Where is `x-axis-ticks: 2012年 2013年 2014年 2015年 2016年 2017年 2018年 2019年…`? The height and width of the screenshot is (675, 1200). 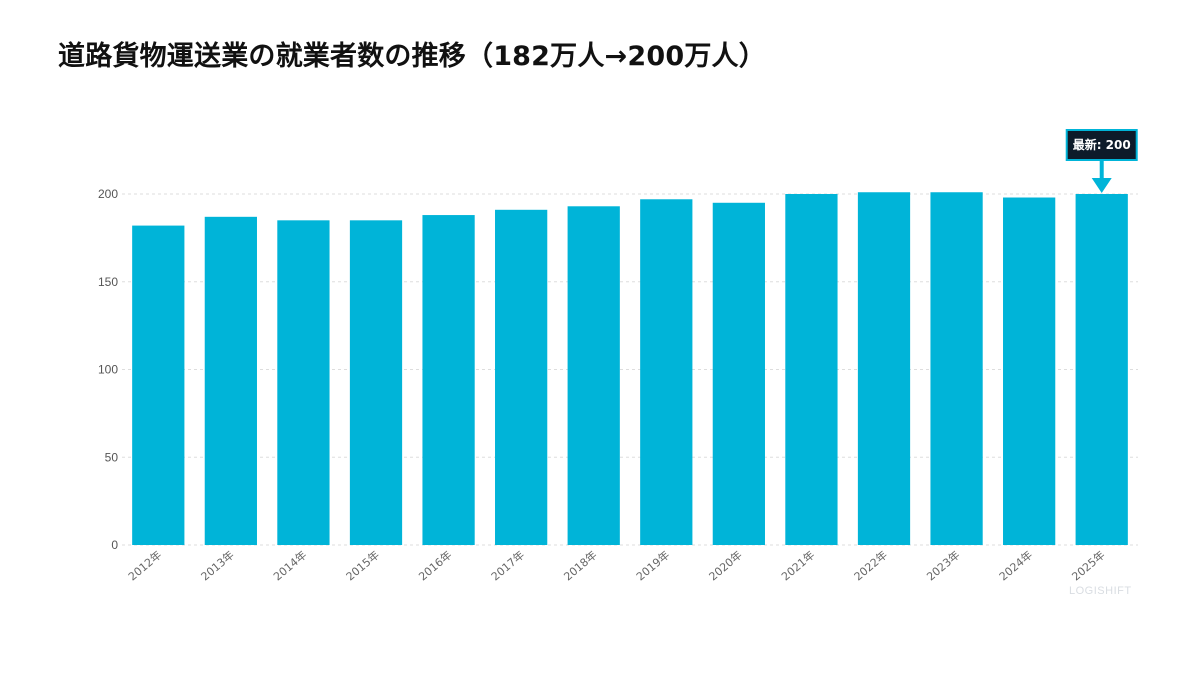
x-axis-ticks: 2012年 2013年 2014年 2015年 2016年 2017年 2018年 2019年… is located at coordinates (616, 566).